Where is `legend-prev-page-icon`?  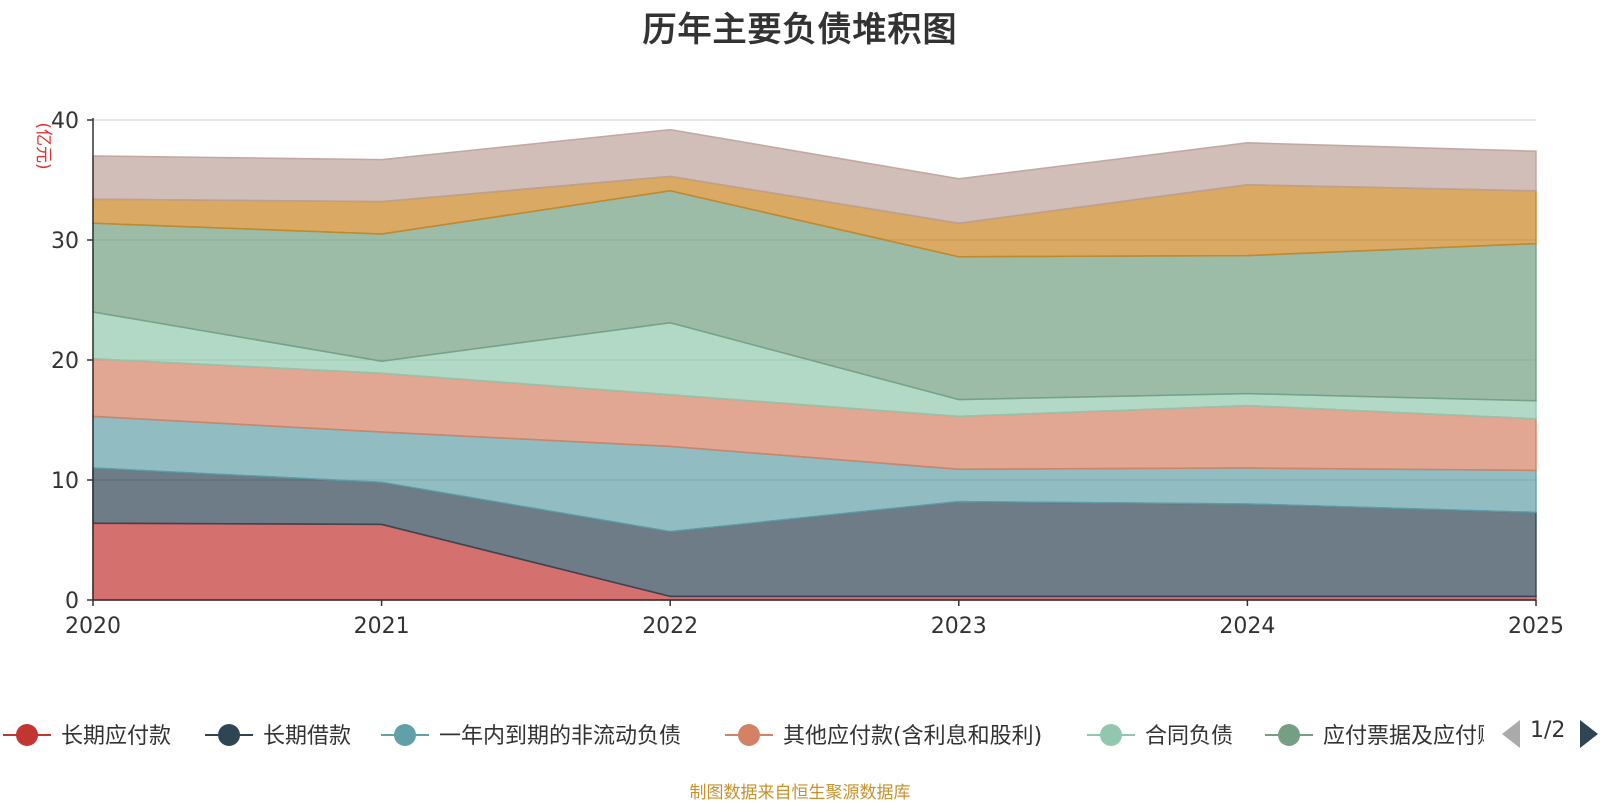 legend-prev-page-icon is located at coordinates (1511, 734).